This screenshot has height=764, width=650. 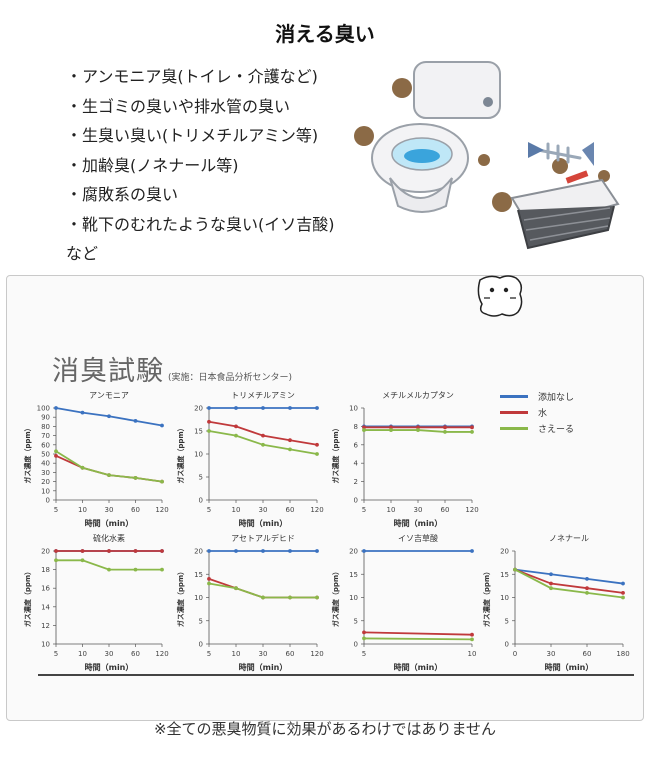 I want to click on odor-list-item: など, so click(x=82, y=253).